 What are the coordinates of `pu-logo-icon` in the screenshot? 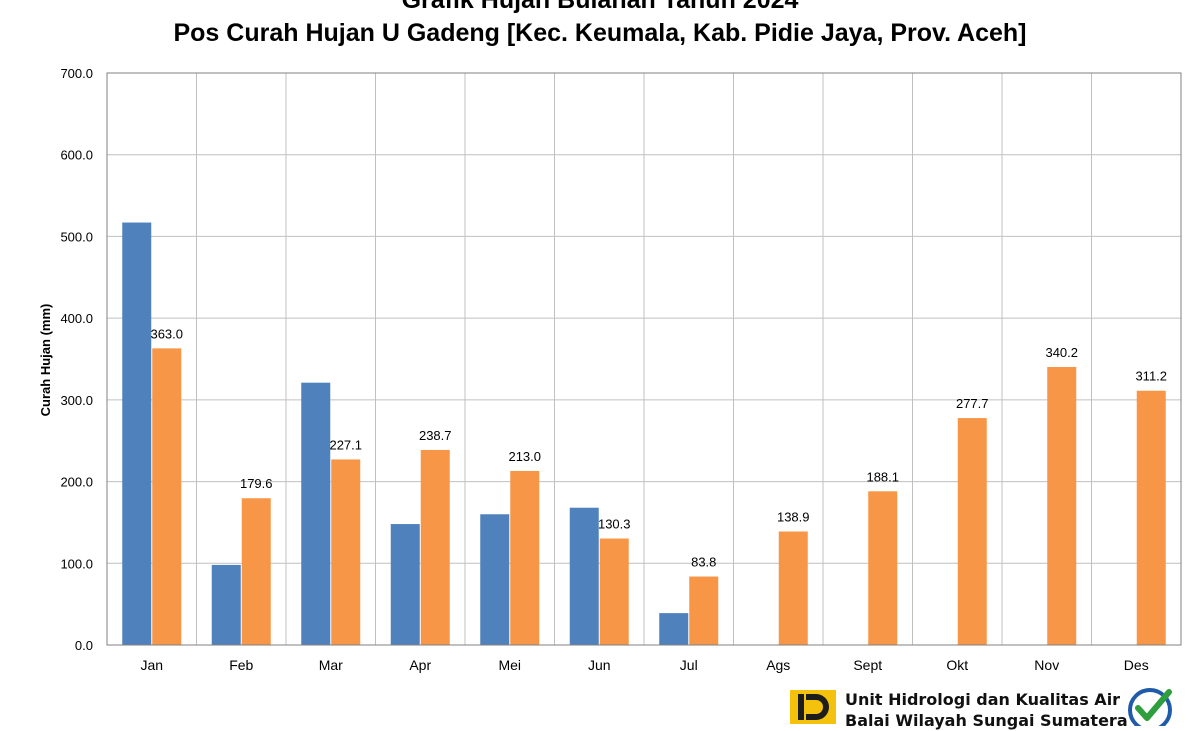 It's located at (813, 709).